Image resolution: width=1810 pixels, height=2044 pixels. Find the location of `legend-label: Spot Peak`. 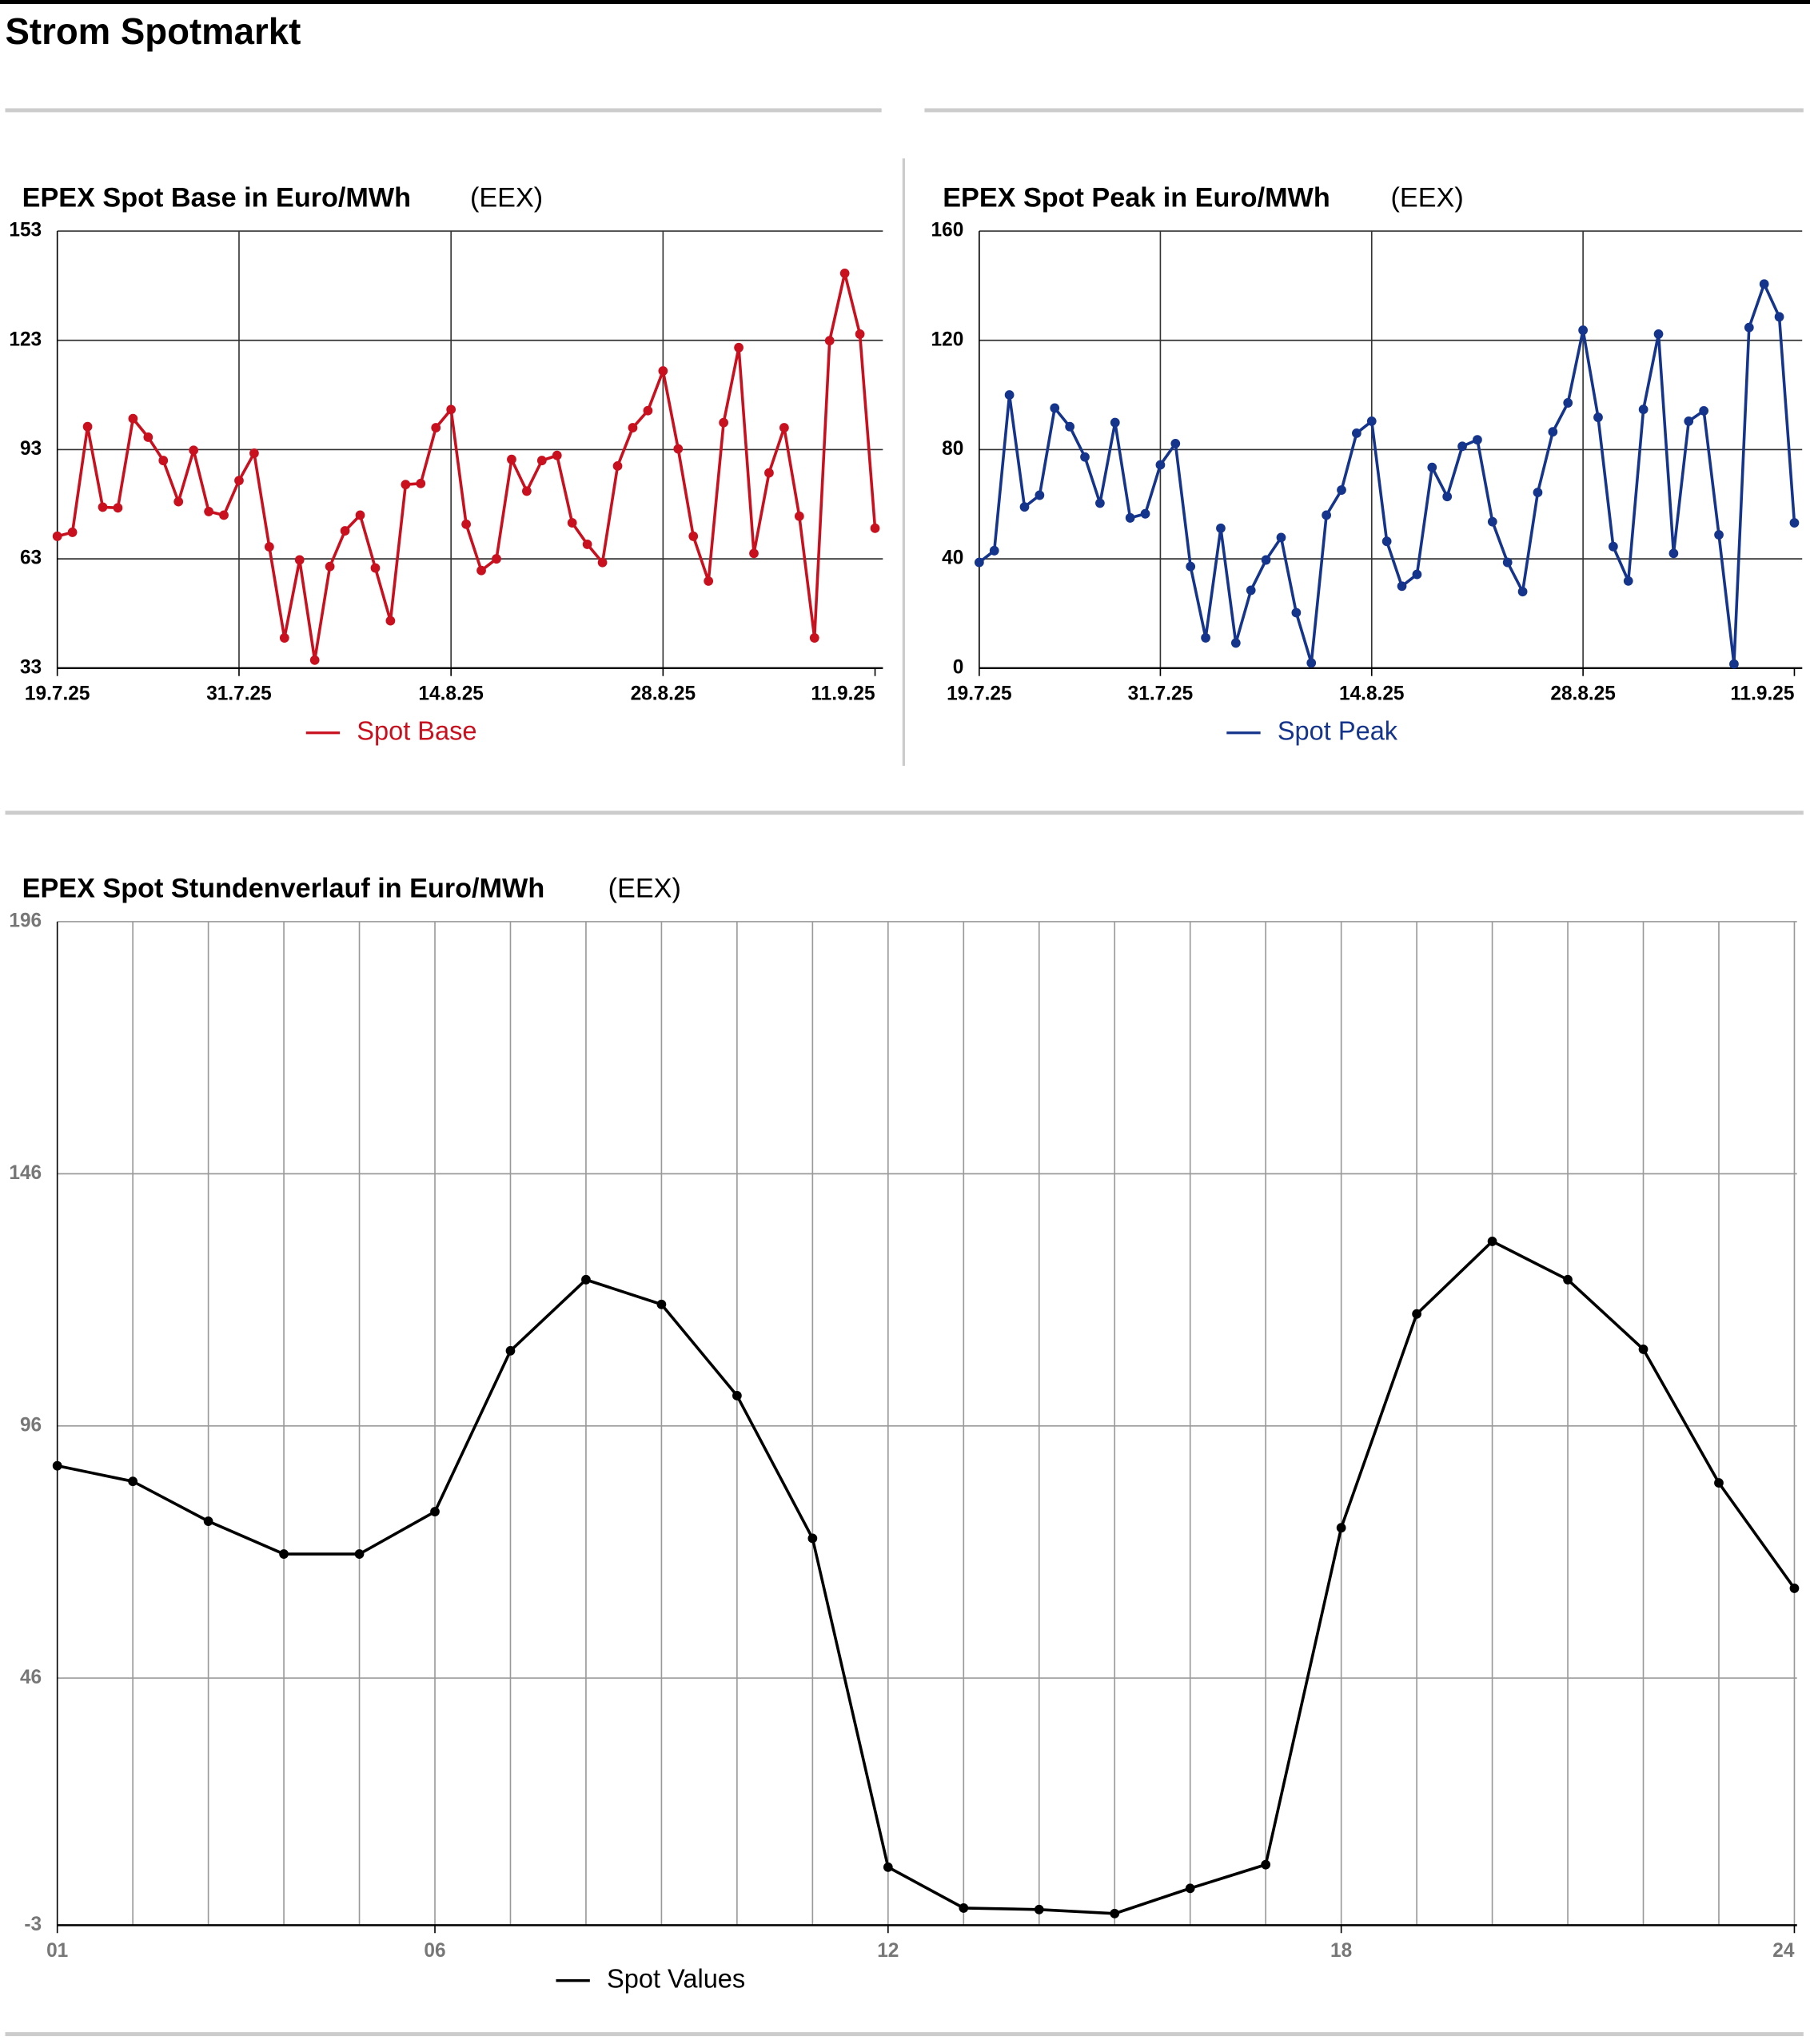

legend-label: Spot Peak is located at coordinates (1338, 730).